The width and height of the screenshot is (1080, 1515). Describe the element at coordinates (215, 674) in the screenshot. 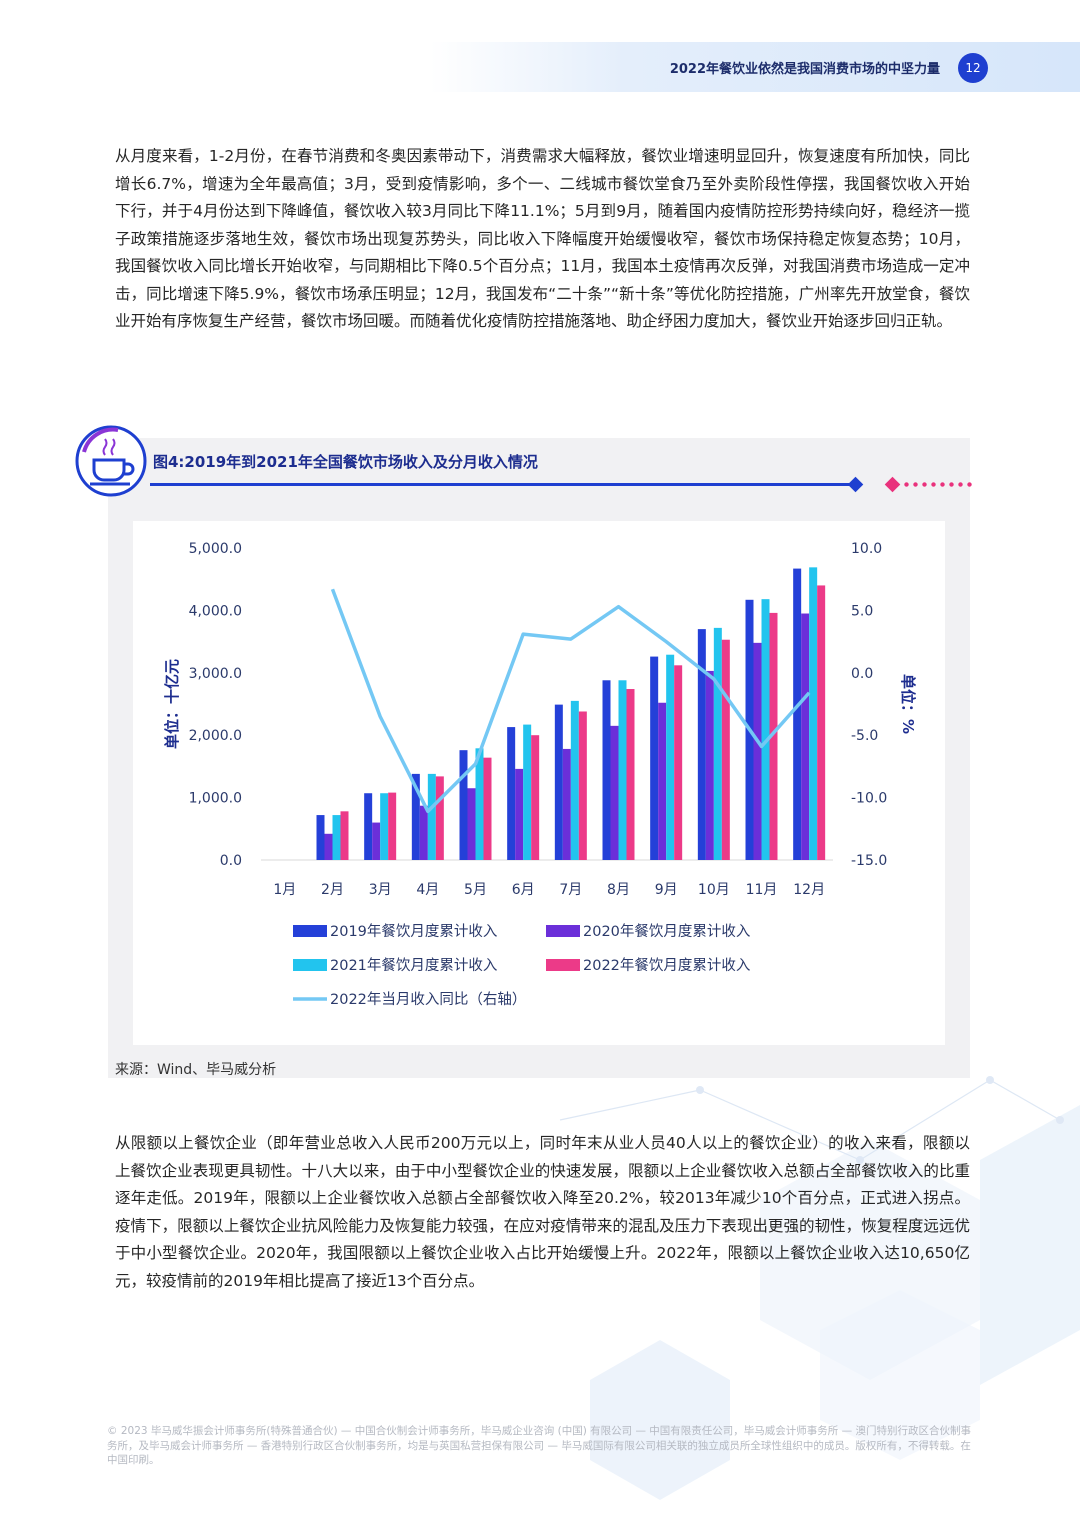

I see `y-tick-label: 3,000.0` at that location.